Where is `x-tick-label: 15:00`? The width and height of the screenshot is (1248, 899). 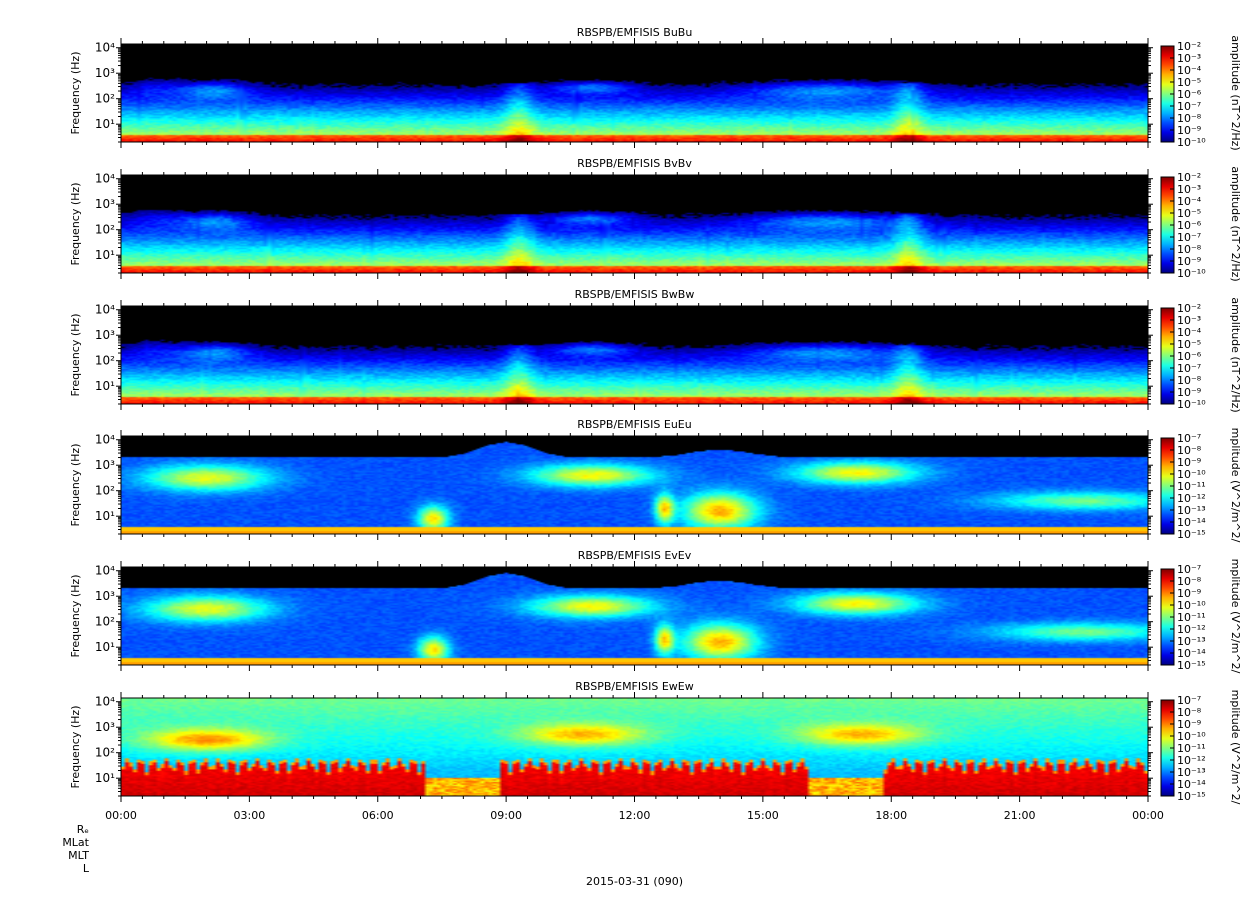 x-tick-label: 15:00 is located at coordinates (763, 815).